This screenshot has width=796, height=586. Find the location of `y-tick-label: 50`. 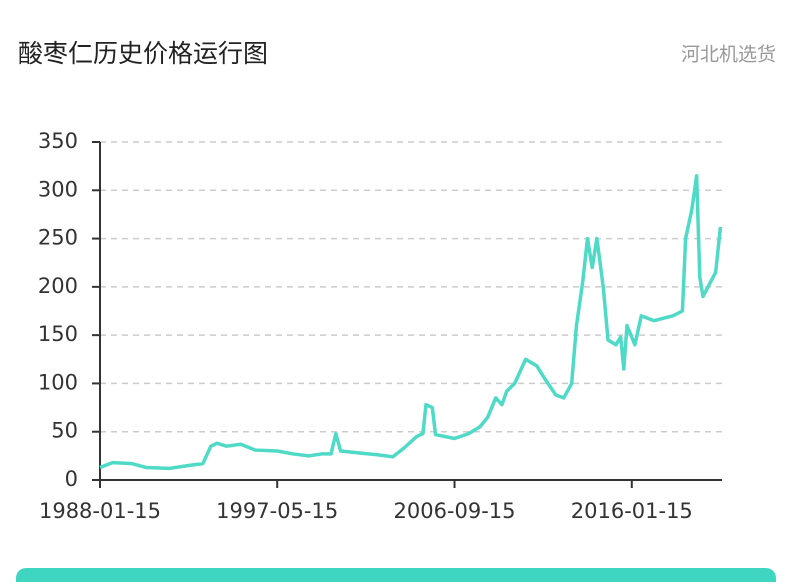

y-tick-label: 50 is located at coordinates (64, 431).